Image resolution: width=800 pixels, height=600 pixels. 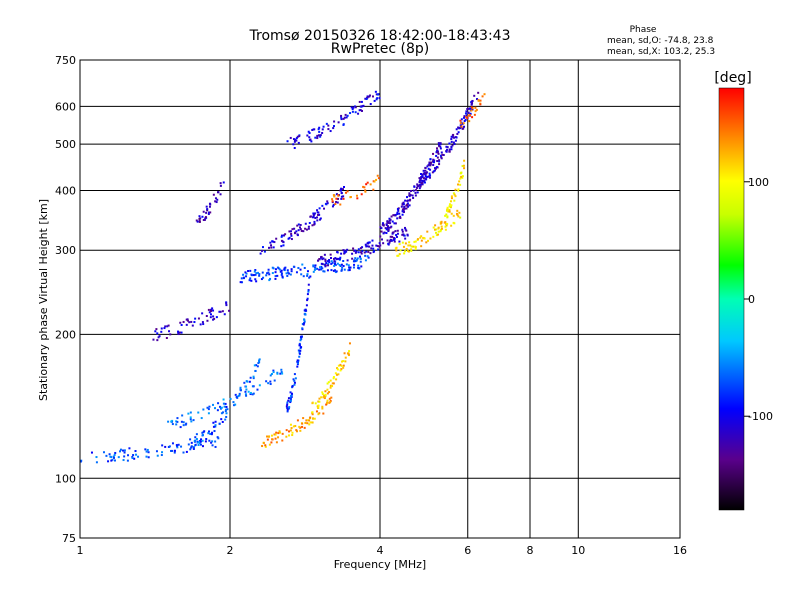 I want to click on x-tick-label: 2, so click(x=230, y=550).